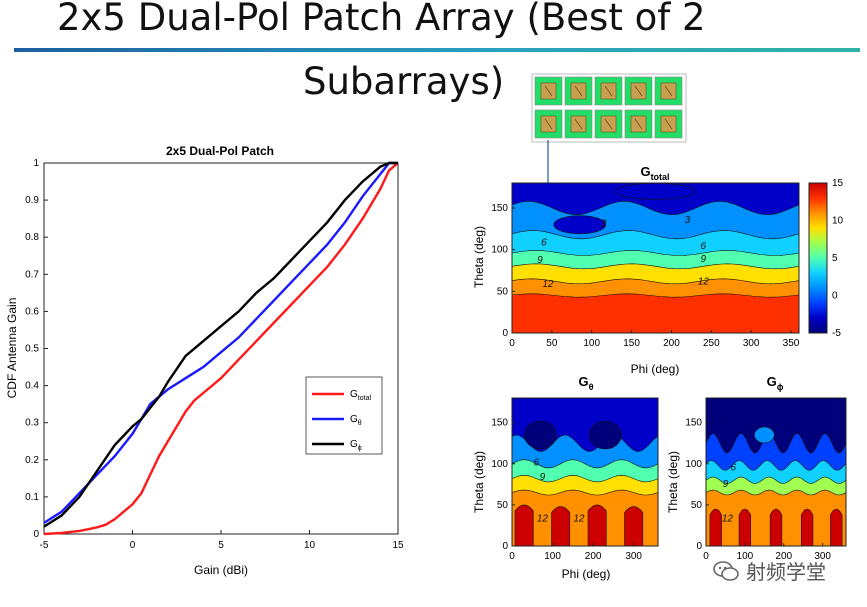 The width and height of the screenshot is (867, 607). I want to click on g-theta-contour-label: 12, so click(543, 518).